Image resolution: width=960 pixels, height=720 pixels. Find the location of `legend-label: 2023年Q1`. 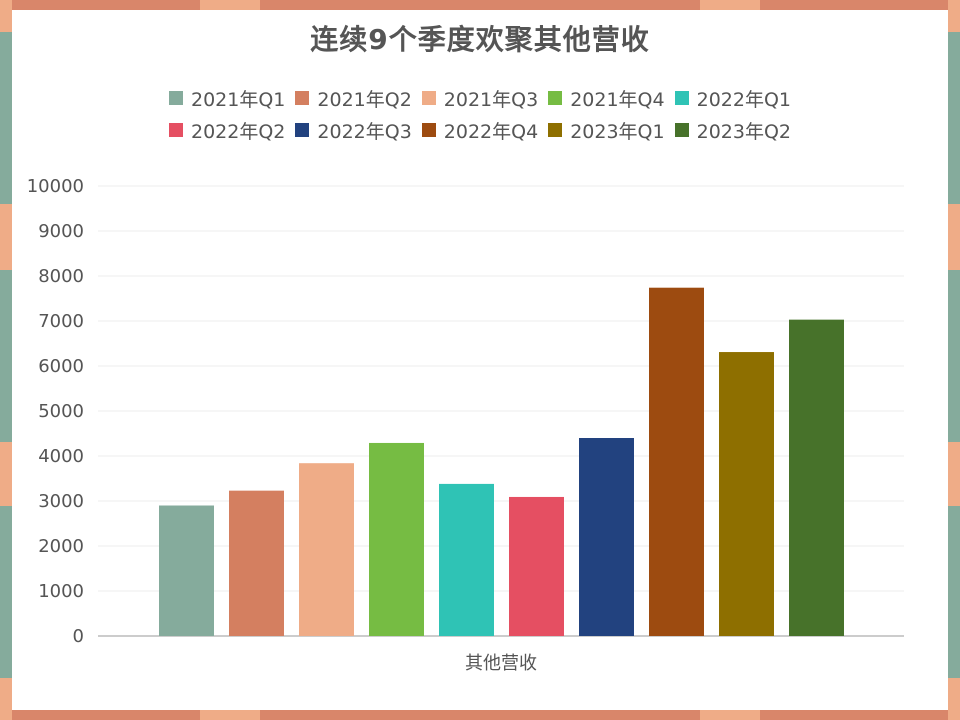

legend-label: 2023年Q1 is located at coordinates (617, 131).